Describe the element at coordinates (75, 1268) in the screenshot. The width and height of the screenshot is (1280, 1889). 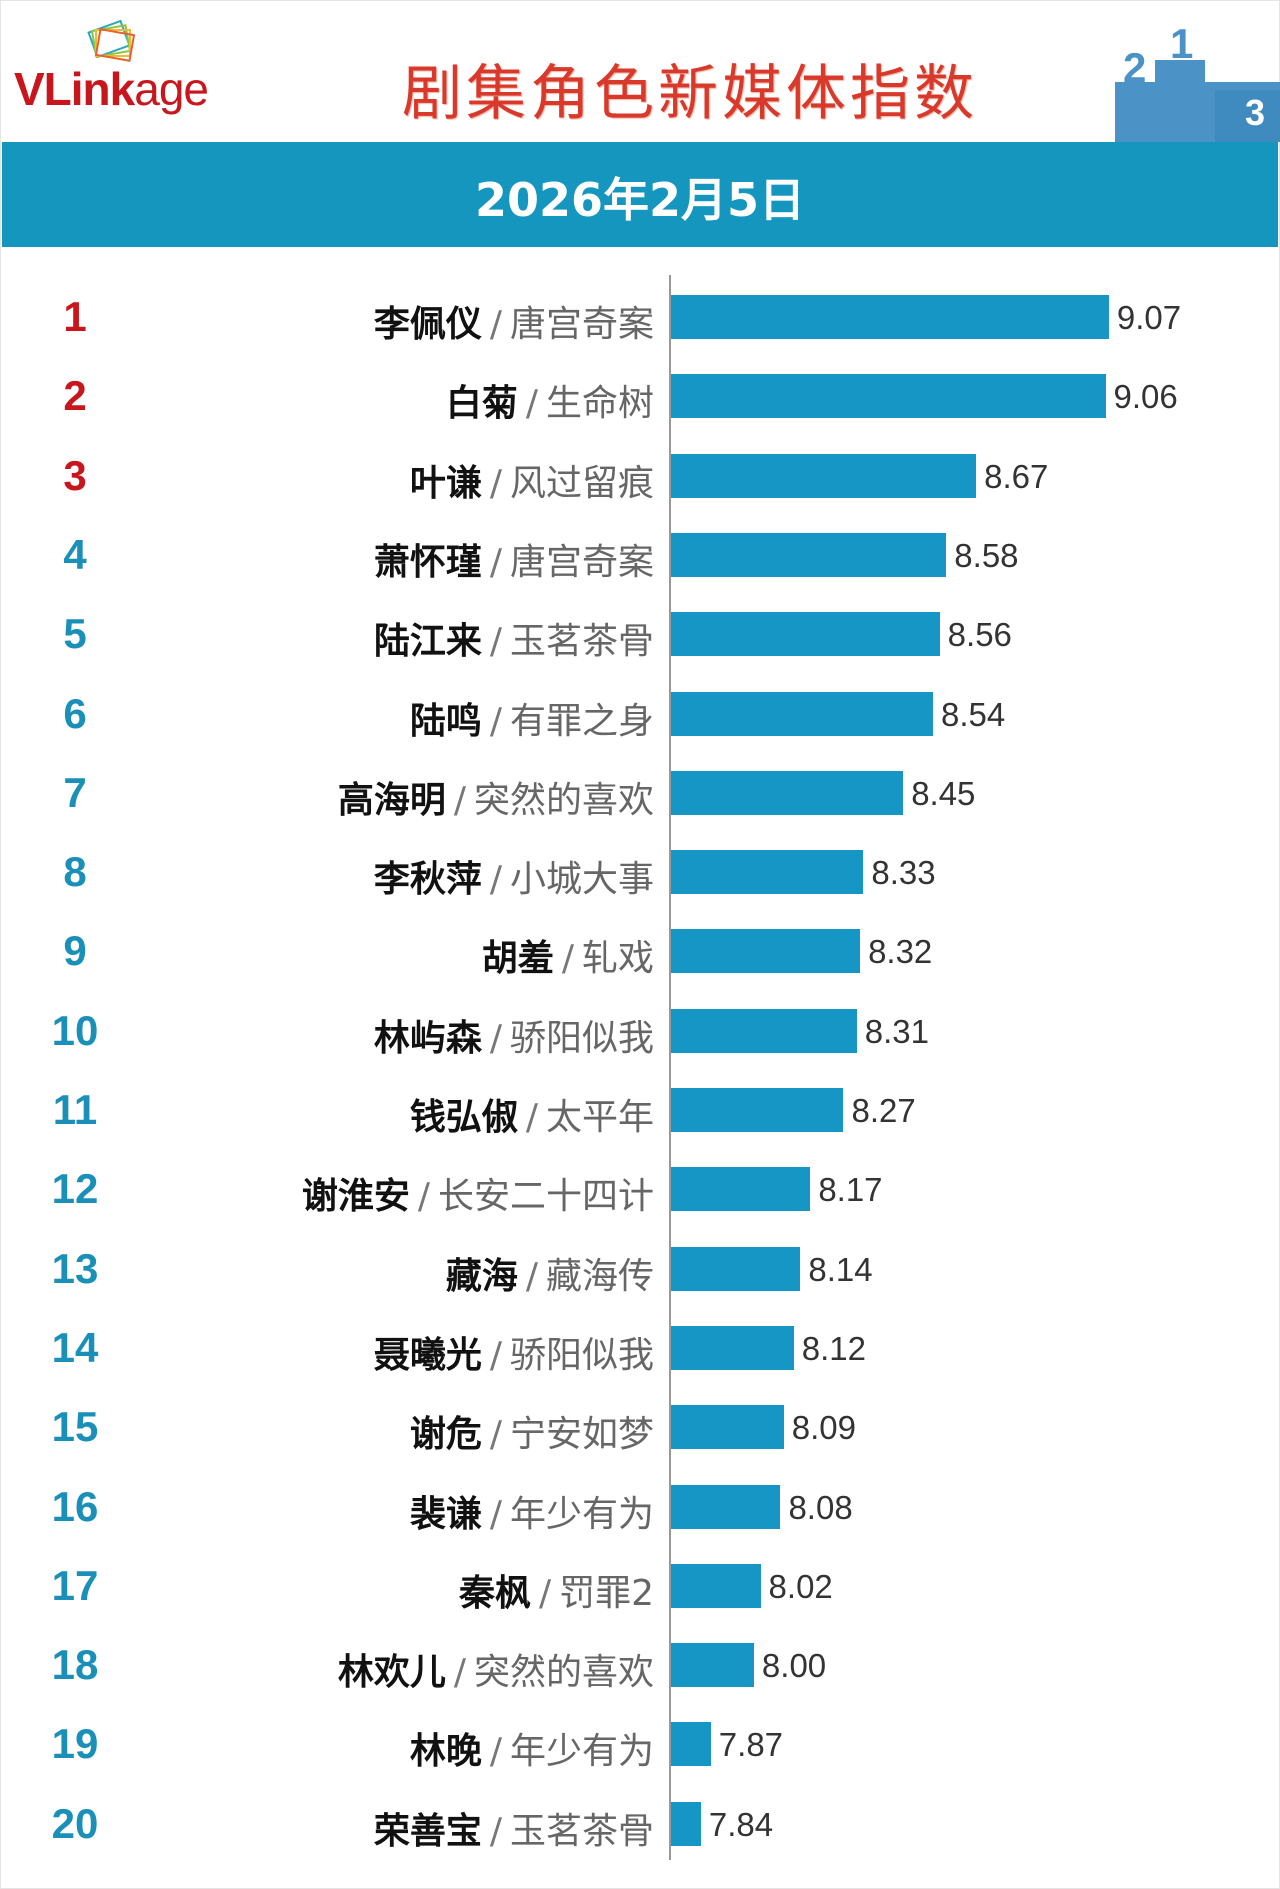
I see `rank-number: 13` at that location.